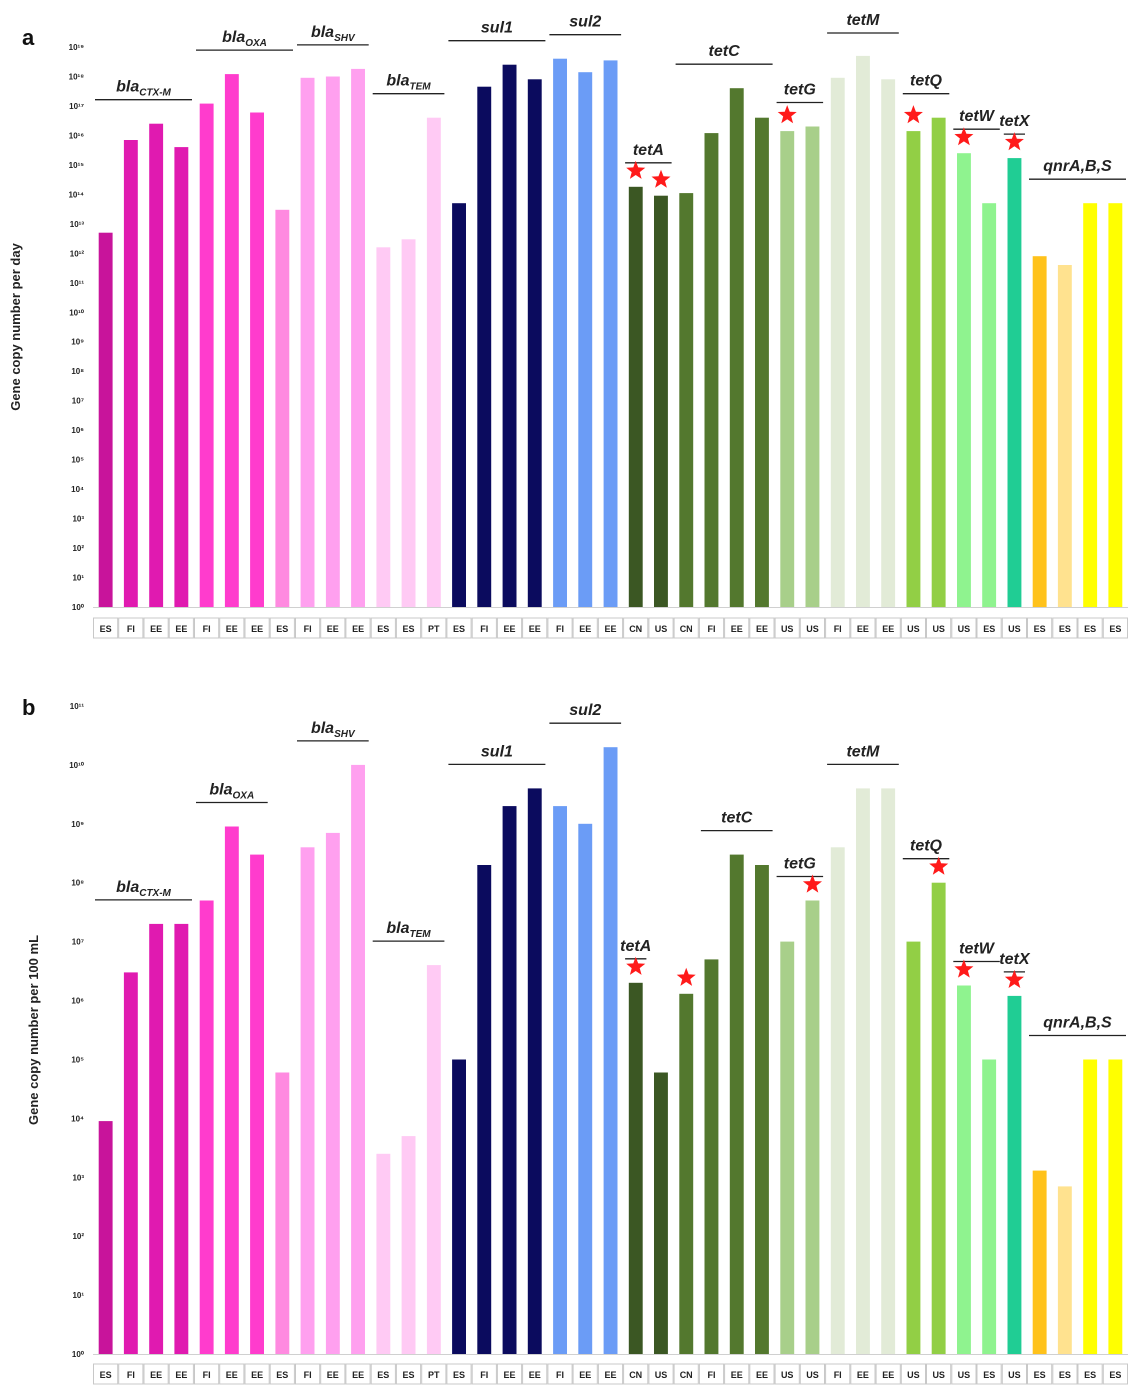 Image resolution: width=1130 pixels, height=1389 pixels. What do you see at coordinates (585, 710) in the screenshot?
I see `gene-label: sul2` at bounding box center [585, 710].